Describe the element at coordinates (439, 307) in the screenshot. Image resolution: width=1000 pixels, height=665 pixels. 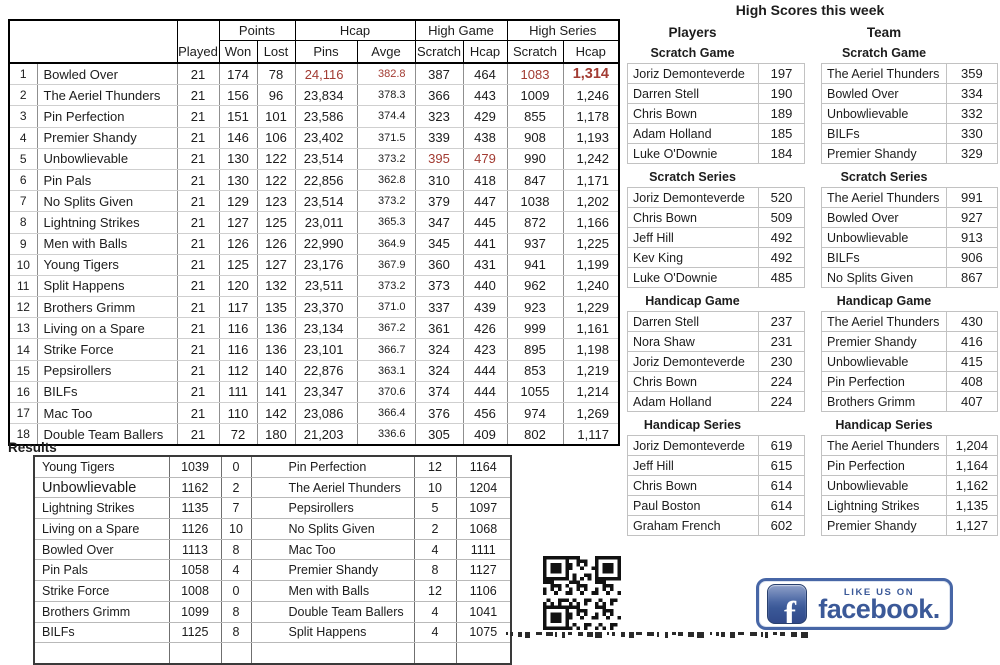
I see `stat-cell-hgs: 337` at that location.